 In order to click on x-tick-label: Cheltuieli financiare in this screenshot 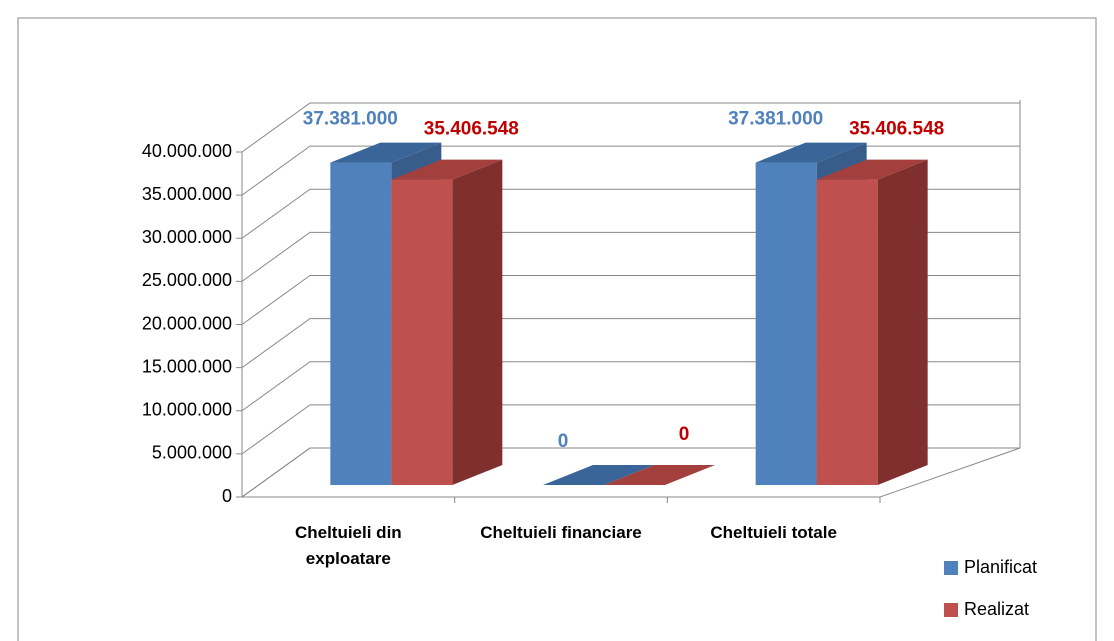, I will do `click(561, 532)`.